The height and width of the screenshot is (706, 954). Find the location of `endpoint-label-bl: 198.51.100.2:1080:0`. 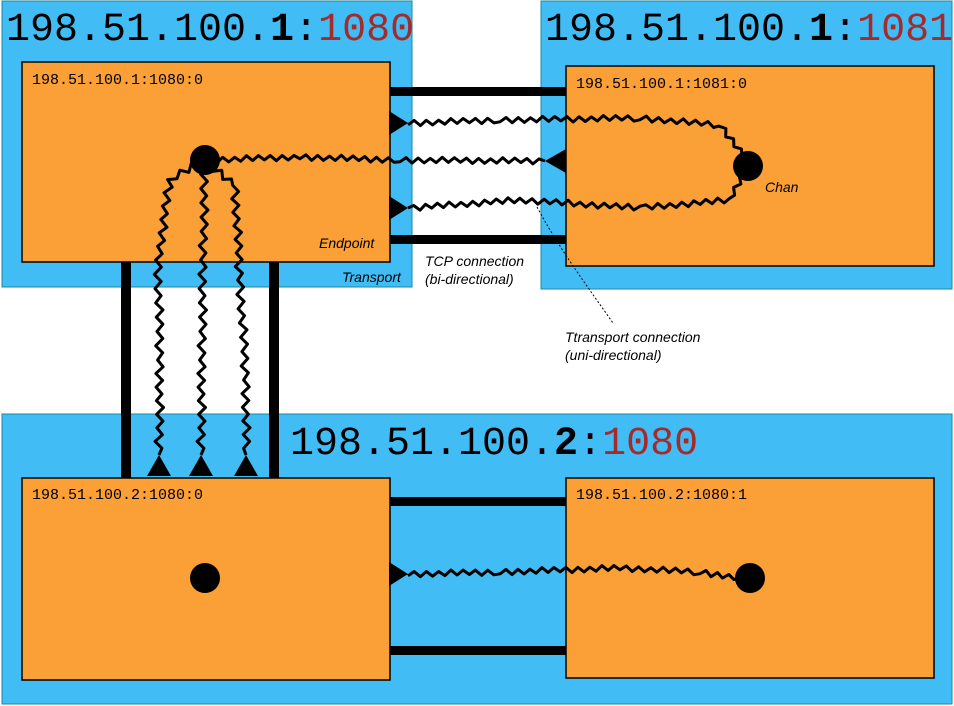

endpoint-label-bl: 198.51.100.2:1080:0 is located at coordinates (117, 495).